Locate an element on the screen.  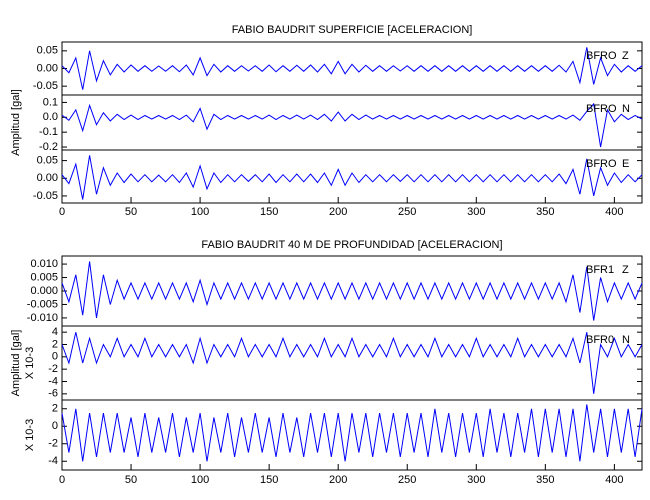
y-tick-label: -6 is located at coordinates (53, 394).